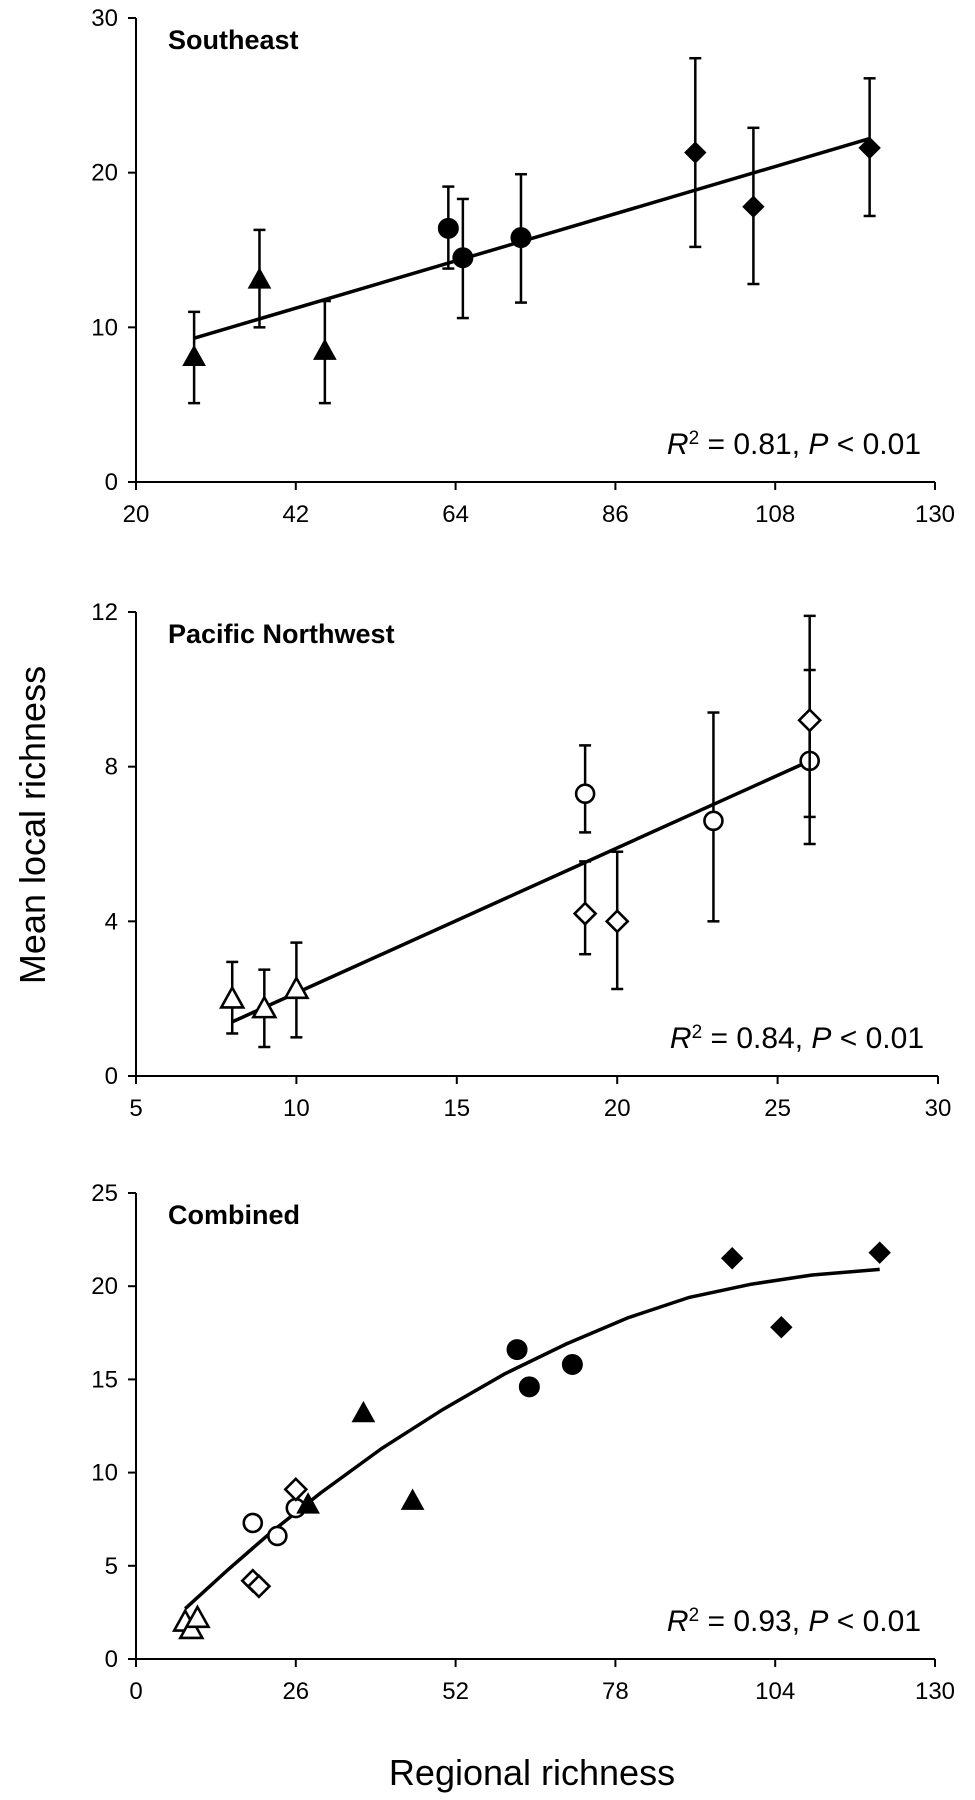 This screenshot has height=1800, width=975. I want to click on x-tick-label: 0, so click(135, 1691).